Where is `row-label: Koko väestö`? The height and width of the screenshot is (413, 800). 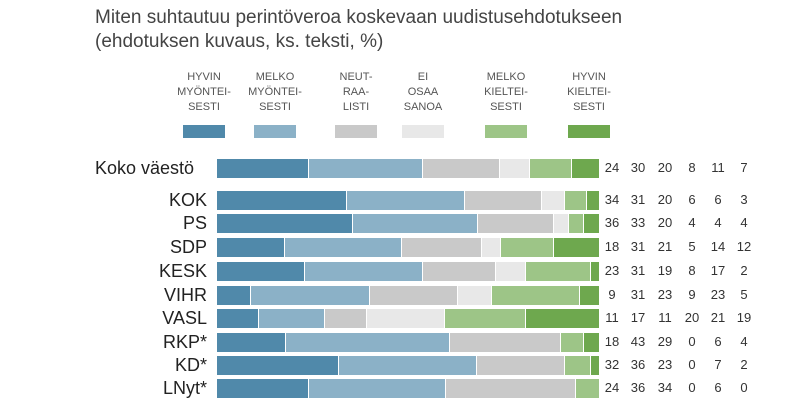
row-label: Koko väestö is located at coordinates (145, 168).